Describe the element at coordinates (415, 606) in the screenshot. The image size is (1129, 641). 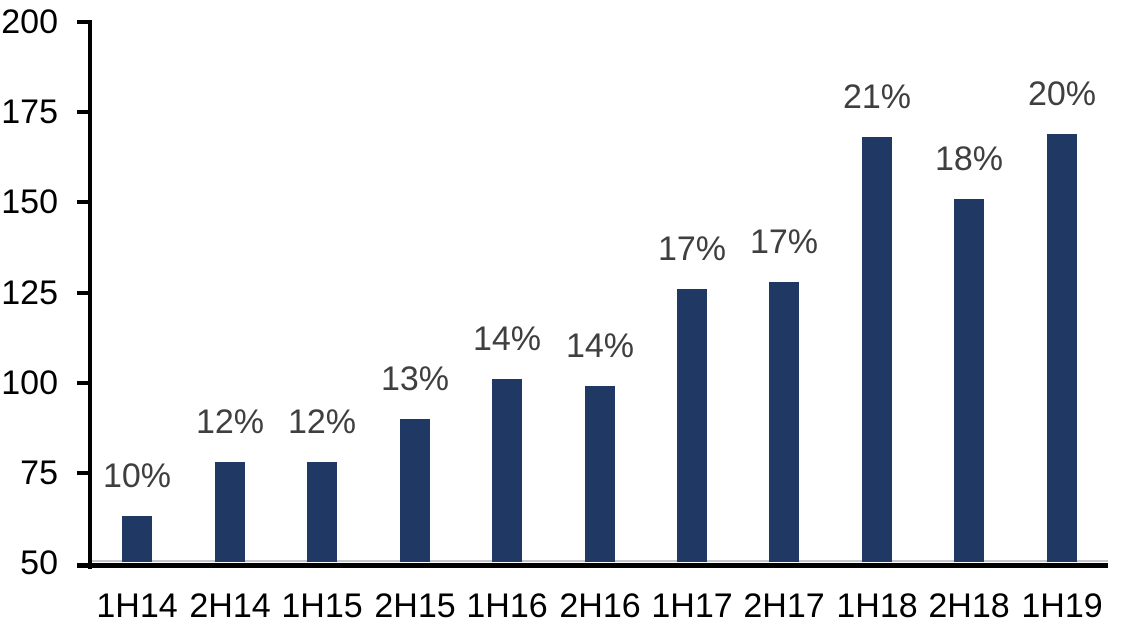
I see `x-axis-category-label: 2H15` at that location.